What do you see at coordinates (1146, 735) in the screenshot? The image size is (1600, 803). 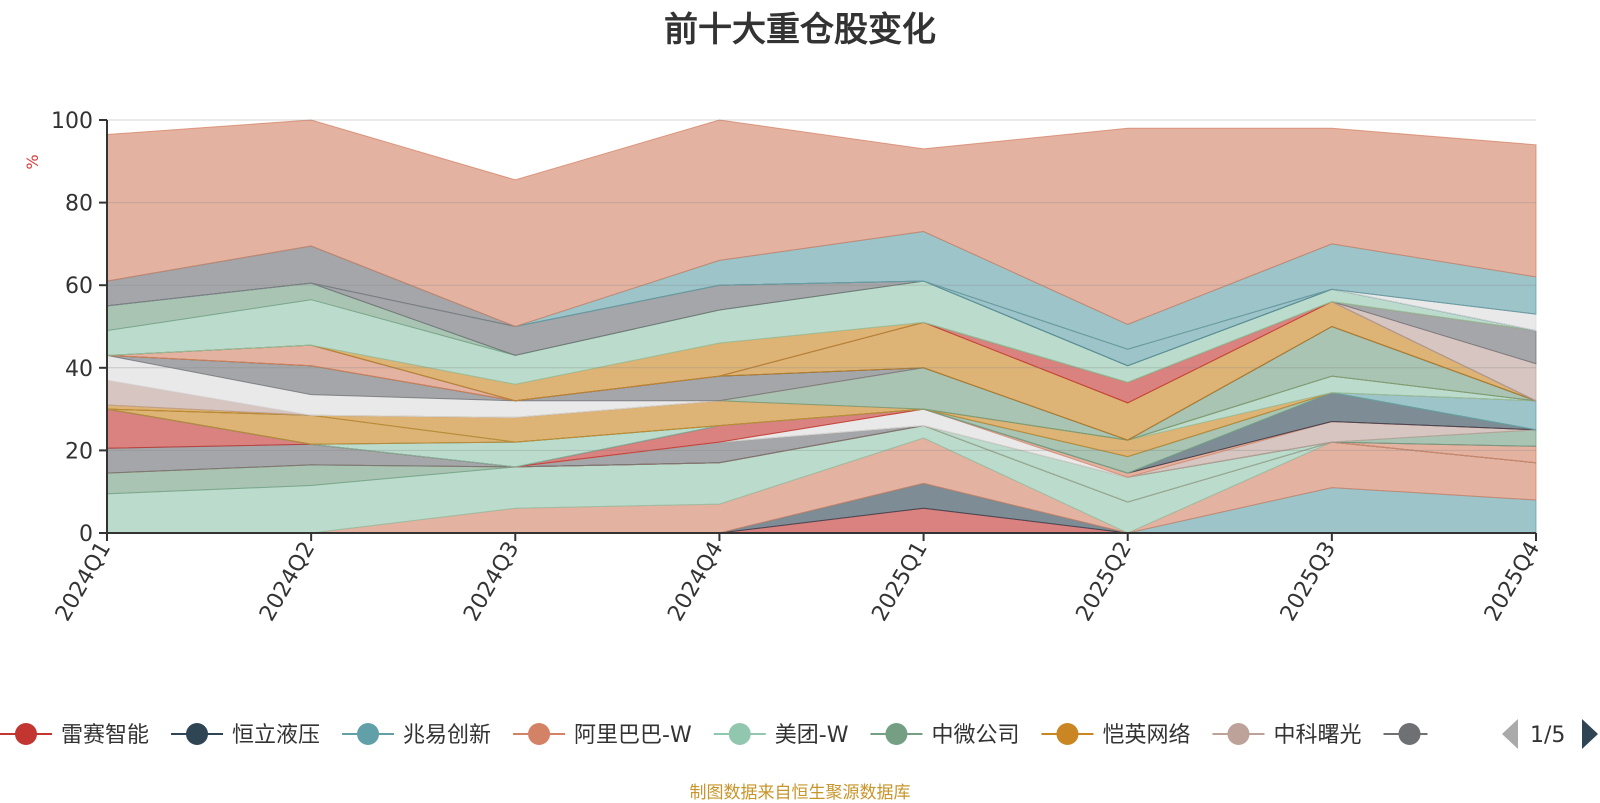 I see `legend-label: 恺英网络` at bounding box center [1146, 735].